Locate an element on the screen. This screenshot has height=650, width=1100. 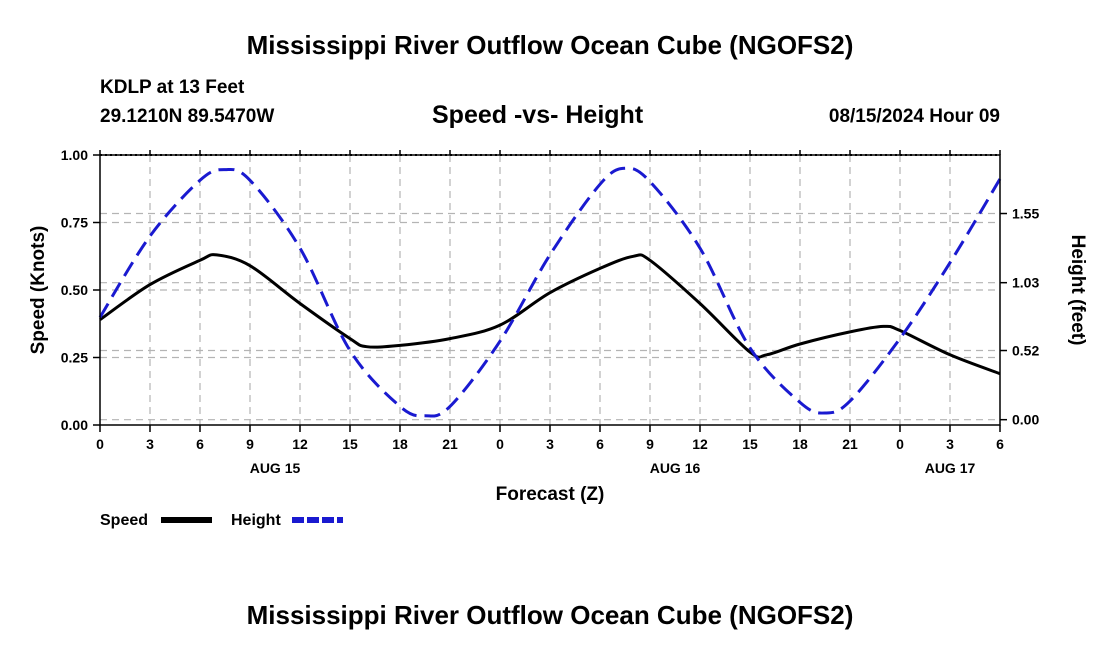
y2-axis-title: Height (feet) is located at coordinates (1077, 290).